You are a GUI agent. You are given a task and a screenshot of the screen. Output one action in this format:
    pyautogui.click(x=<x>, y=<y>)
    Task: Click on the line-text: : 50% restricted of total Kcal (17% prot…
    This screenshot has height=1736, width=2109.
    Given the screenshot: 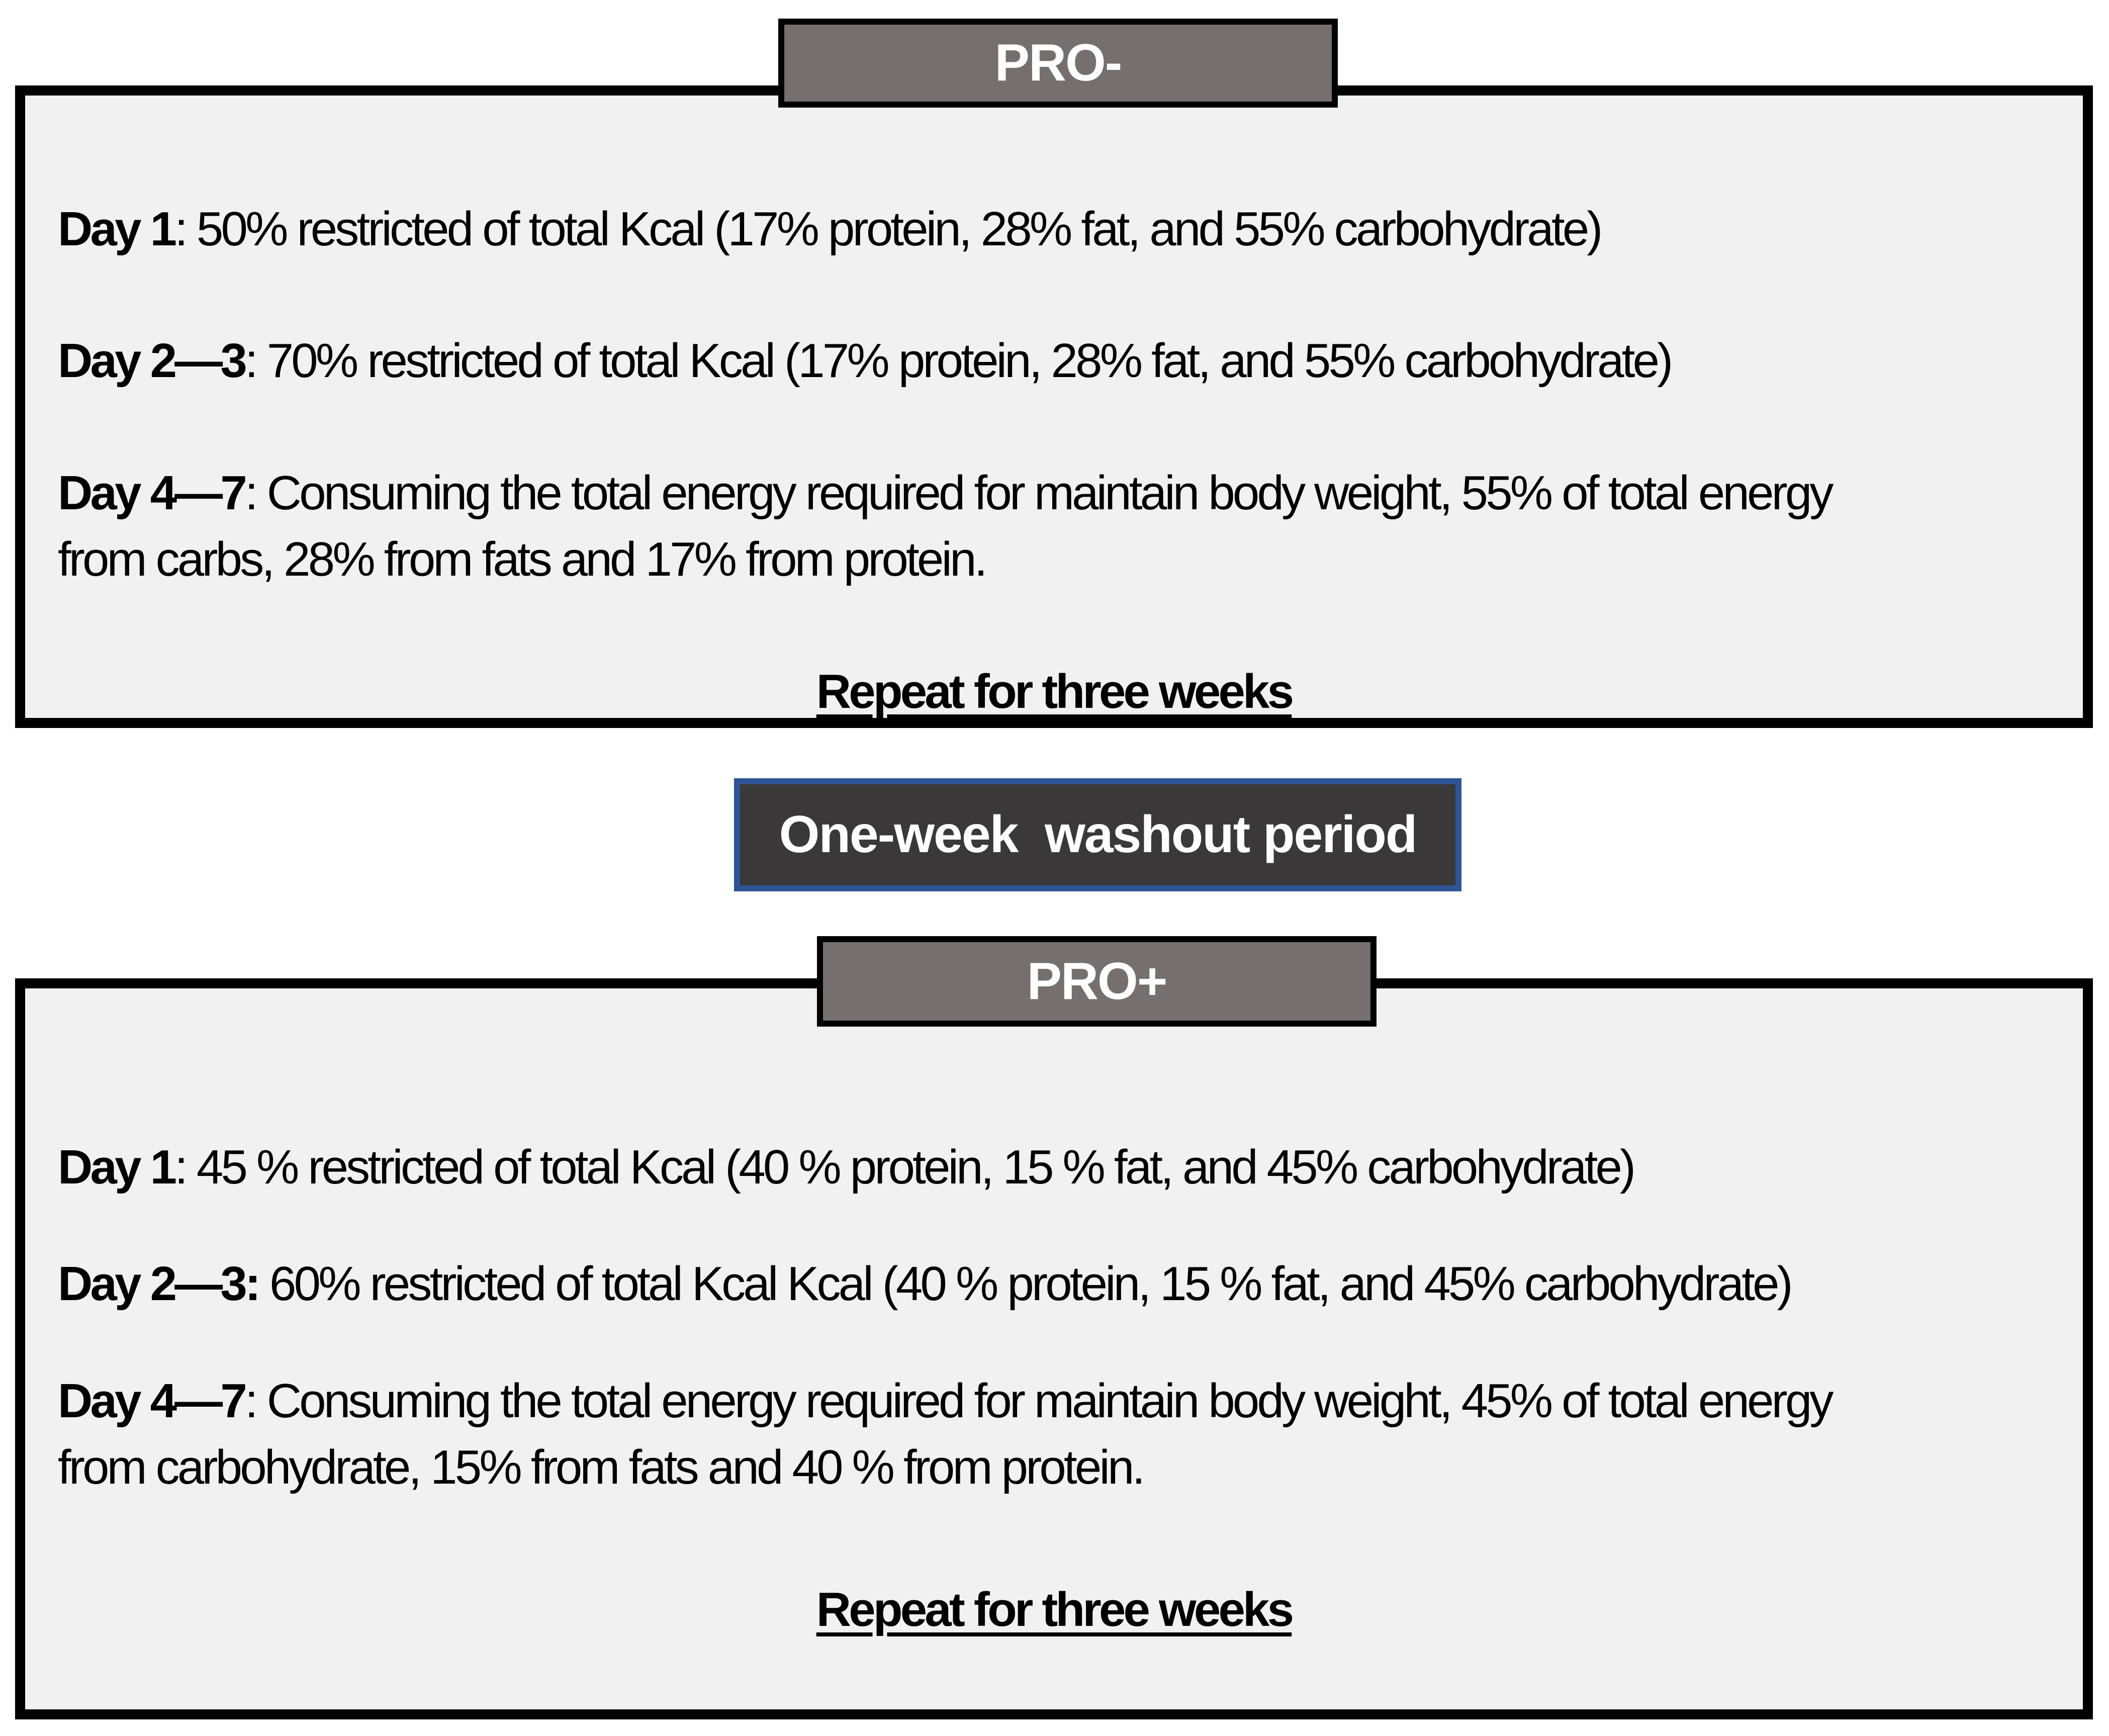 What is the action you would take?
    pyautogui.click(x=889, y=229)
    